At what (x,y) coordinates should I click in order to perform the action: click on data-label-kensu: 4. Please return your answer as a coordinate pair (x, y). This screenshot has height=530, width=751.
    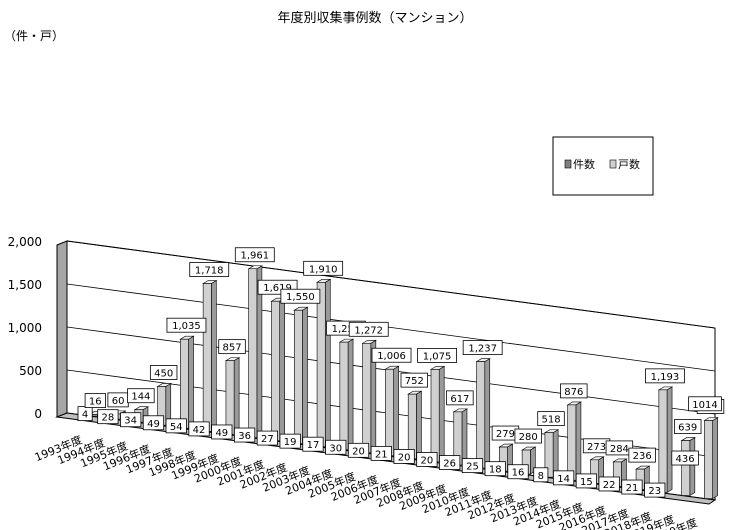
    Looking at the image, I should click on (85, 415).